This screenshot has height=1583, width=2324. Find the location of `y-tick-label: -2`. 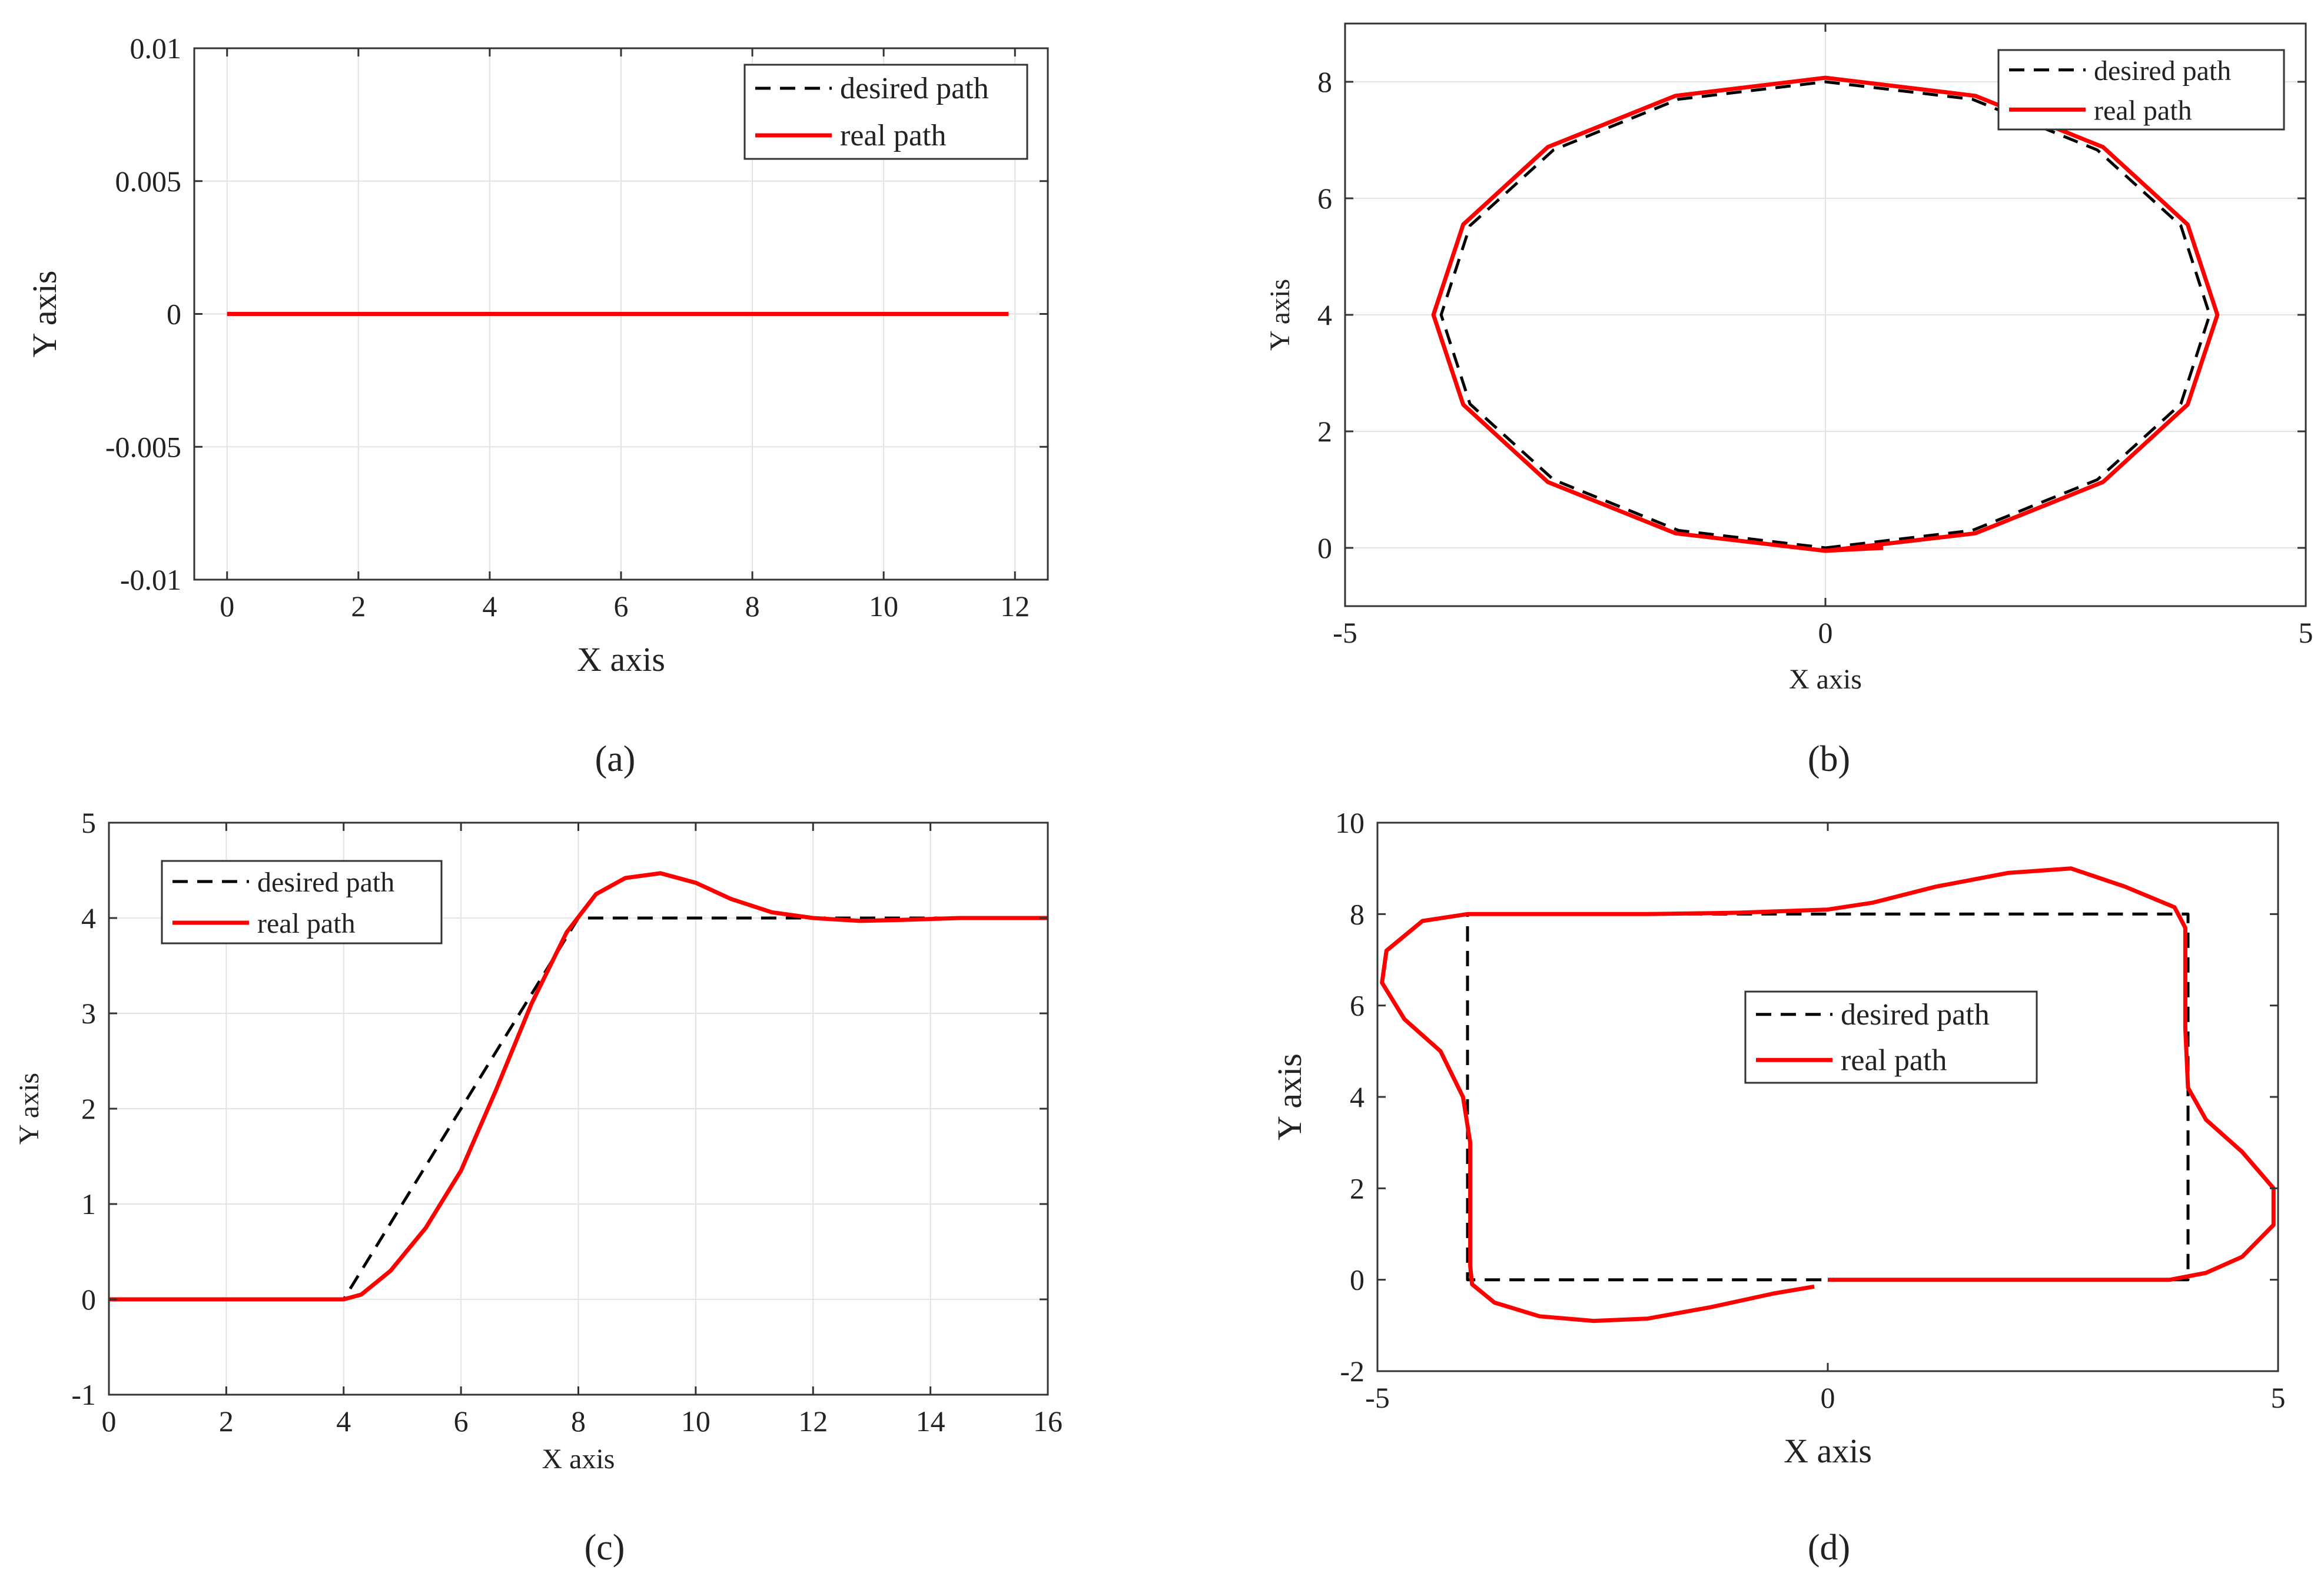

y-tick-label: -2 is located at coordinates (1352, 1371).